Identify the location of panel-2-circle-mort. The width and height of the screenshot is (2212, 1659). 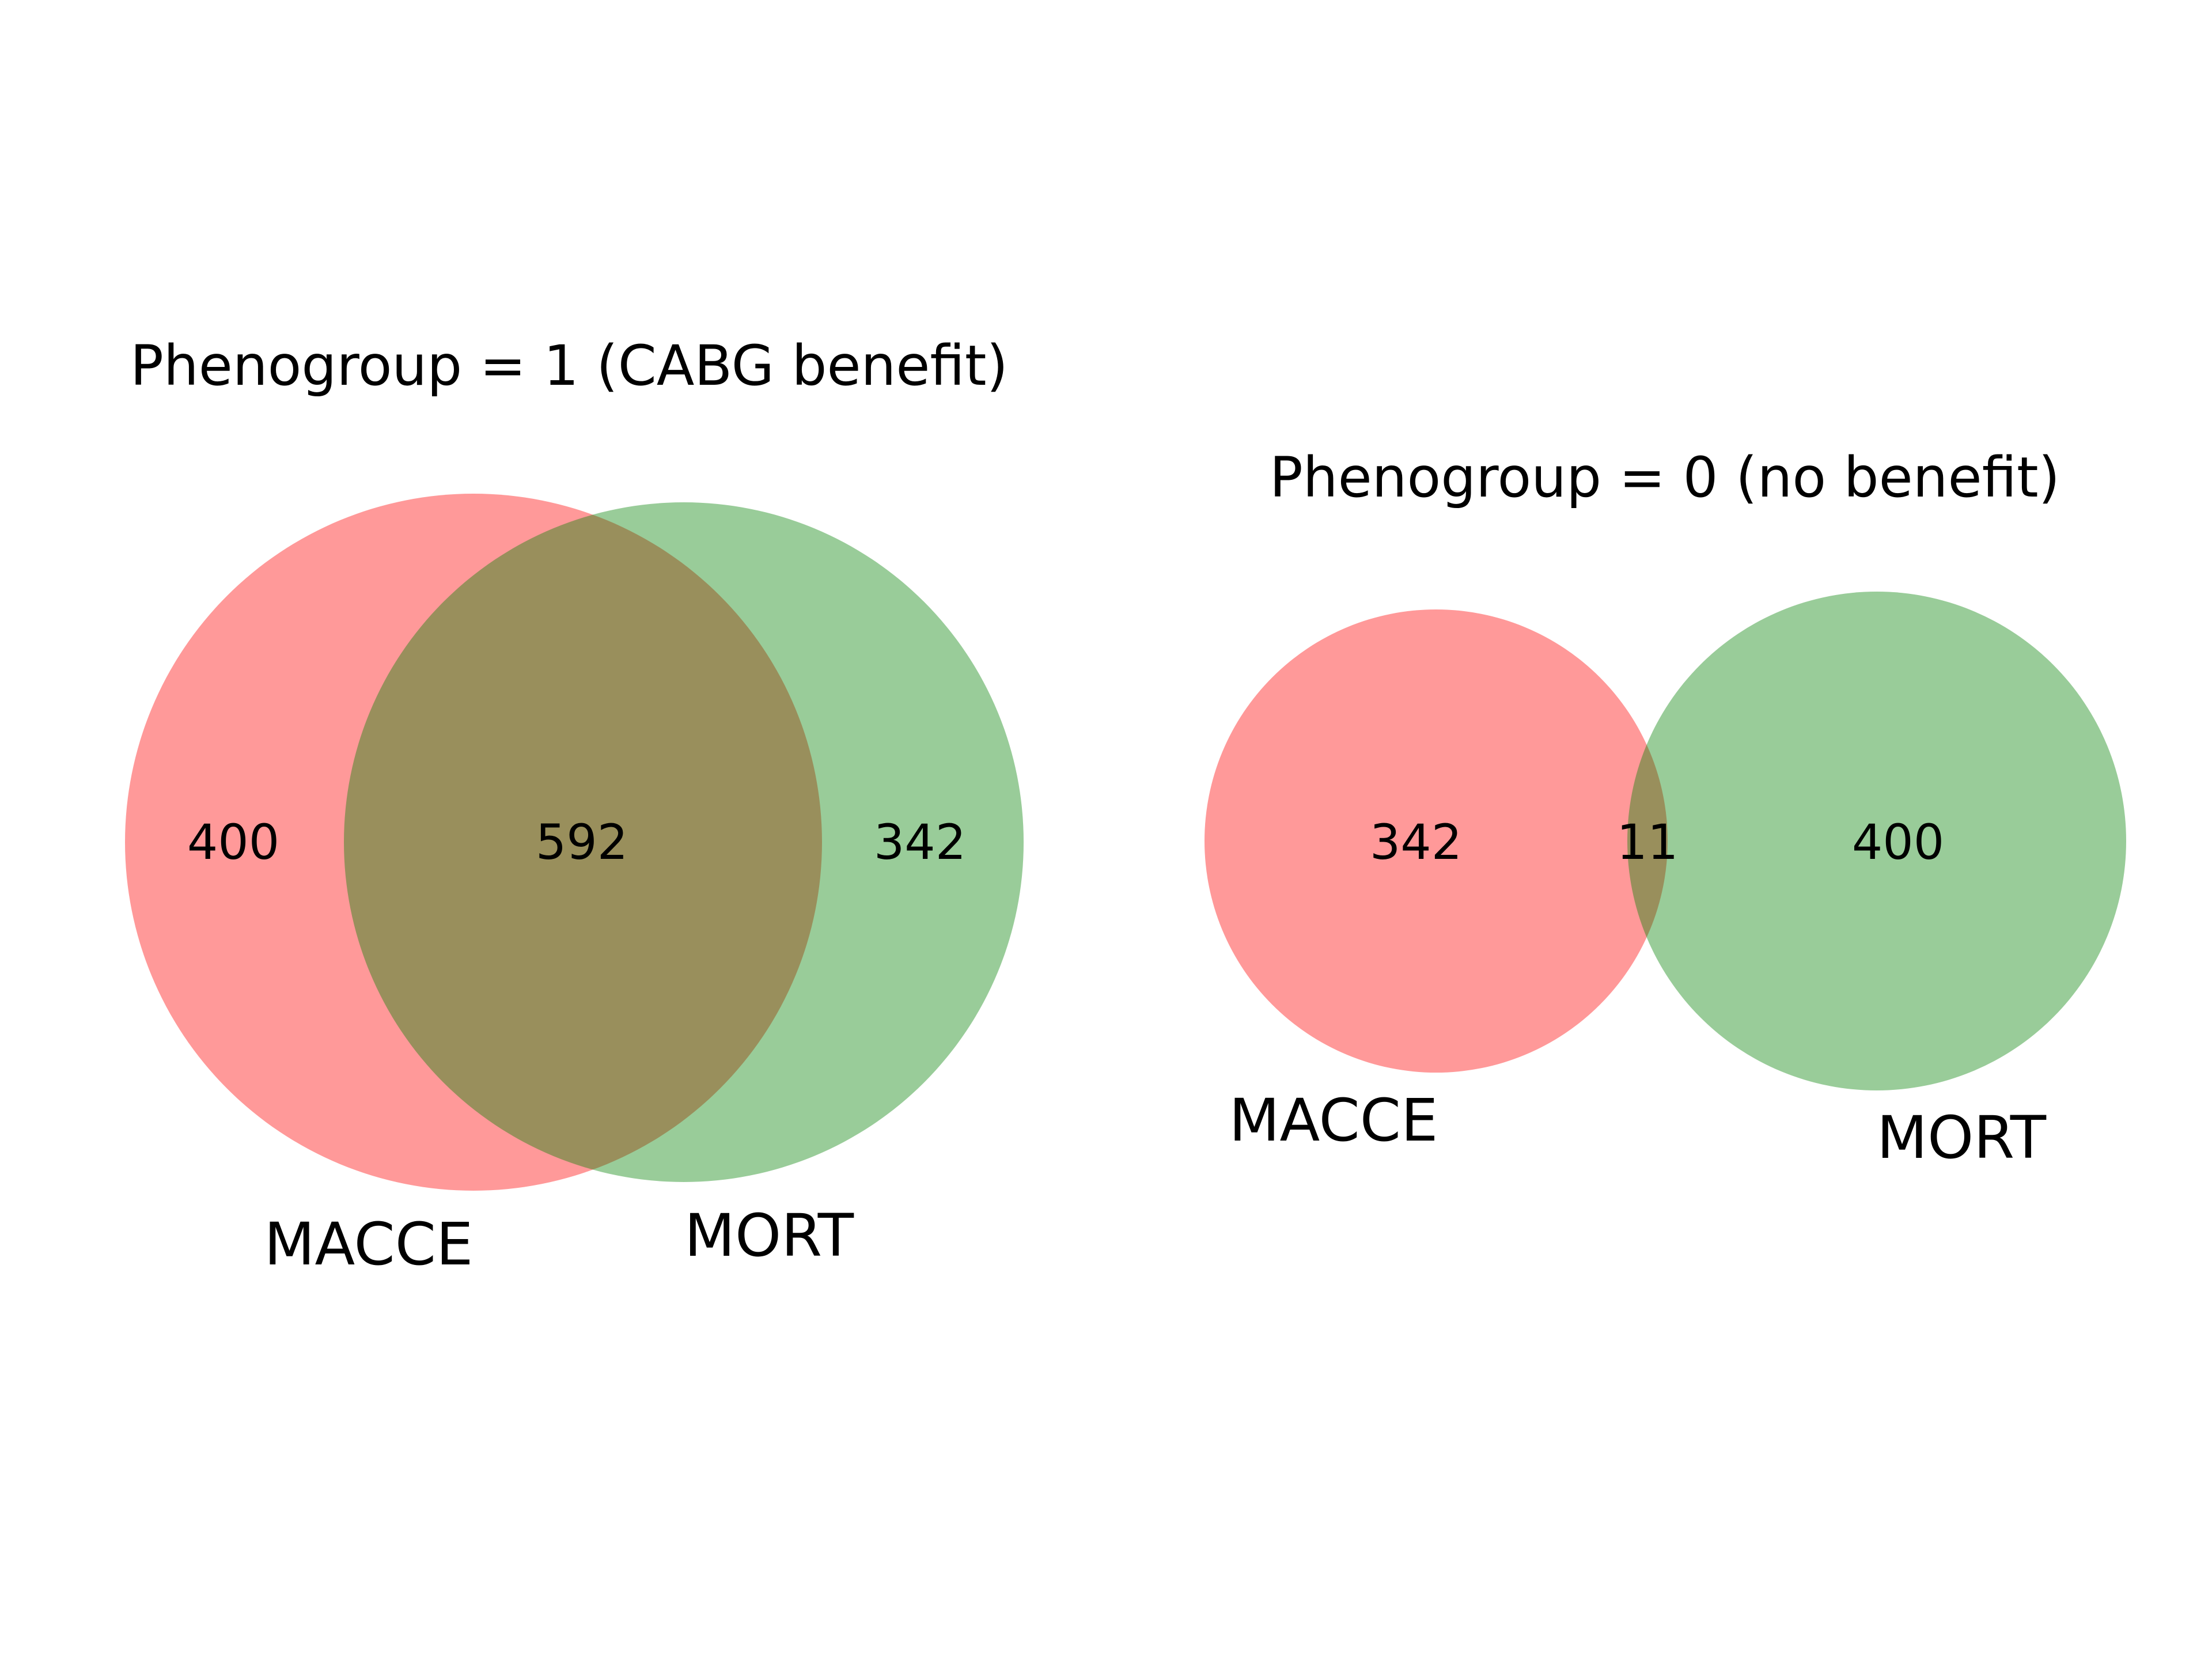
(1876, 841).